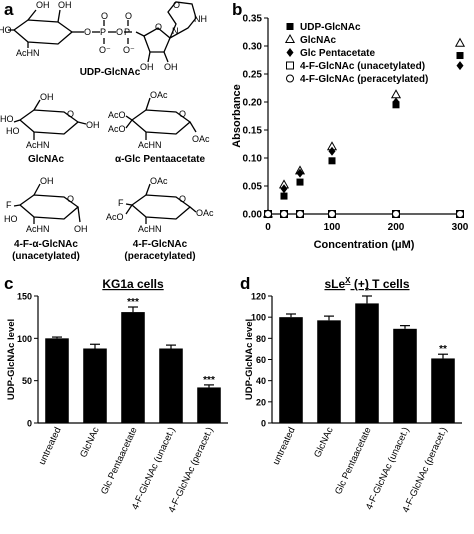 This screenshot has height=534, width=474. Describe the element at coordinates (284, 446) in the screenshot. I see `x-tick-label: untreated` at that location.